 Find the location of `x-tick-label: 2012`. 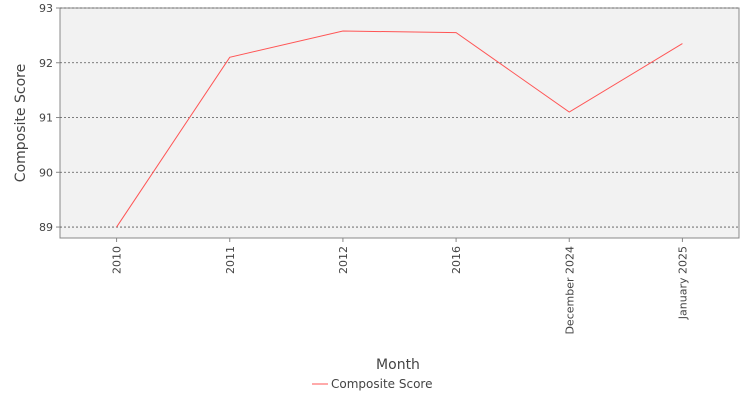

x-tick-label: 2012 is located at coordinates (343, 260).